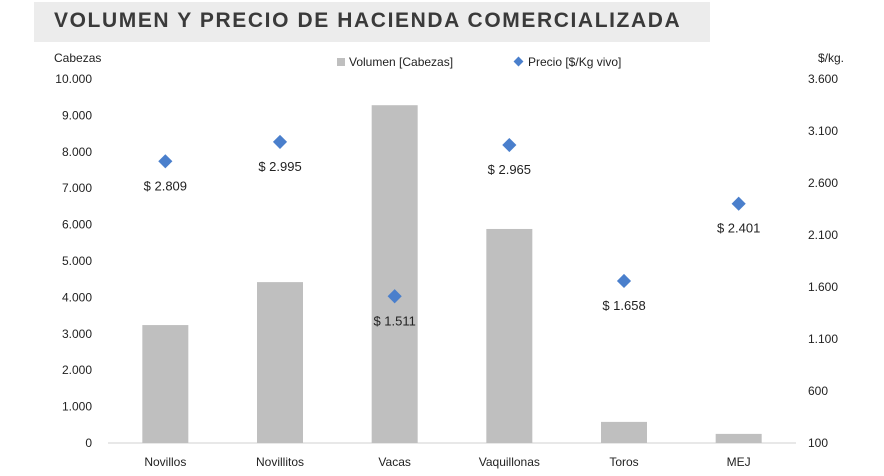  Describe the element at coordinates (401, 62) in the screenshot. I see `legend-volumen-label: Volumen [Cabezas]` at that location.